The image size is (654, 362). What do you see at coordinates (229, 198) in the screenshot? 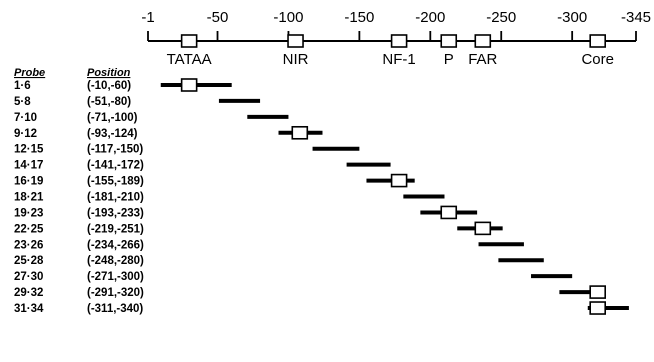
I see `probe-row: 18·21 (-181,-210)` at bounding box center [229, 198].